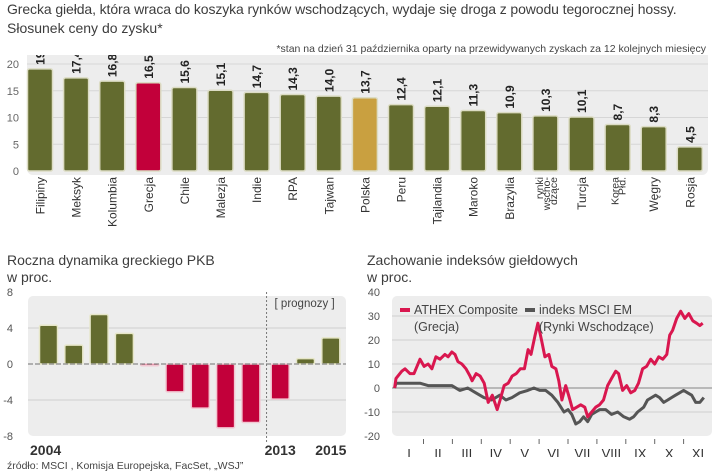 This screenshot has height=476, width=720. What do you see at coordinates (8, 437) in the screenshot?
I see `y-tick-label: -8` at bounding box center [8, 437].